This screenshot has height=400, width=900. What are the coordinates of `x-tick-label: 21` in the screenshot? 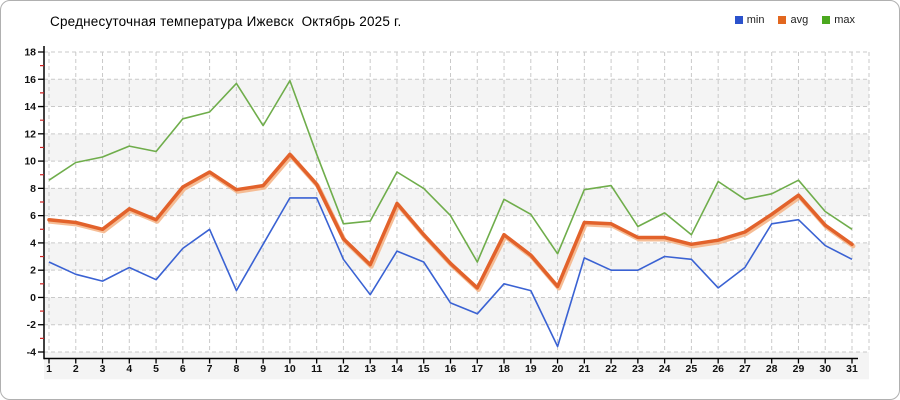 It's located at (584, 369).